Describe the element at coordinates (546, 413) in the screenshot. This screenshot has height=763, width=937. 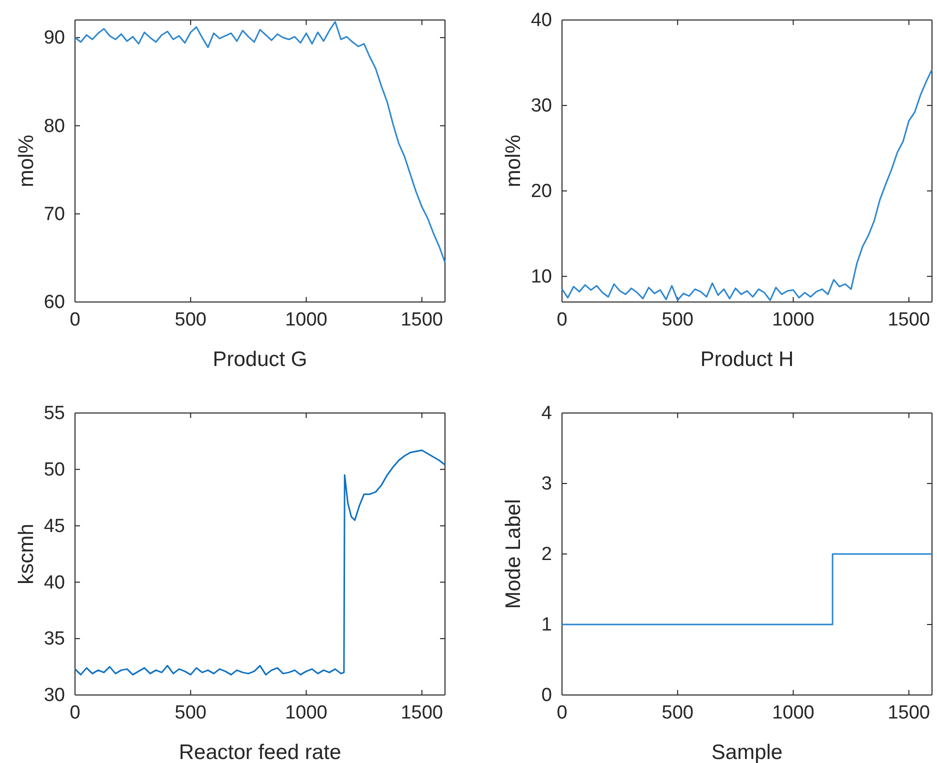
I see `y-tick-label: 4` at that location.